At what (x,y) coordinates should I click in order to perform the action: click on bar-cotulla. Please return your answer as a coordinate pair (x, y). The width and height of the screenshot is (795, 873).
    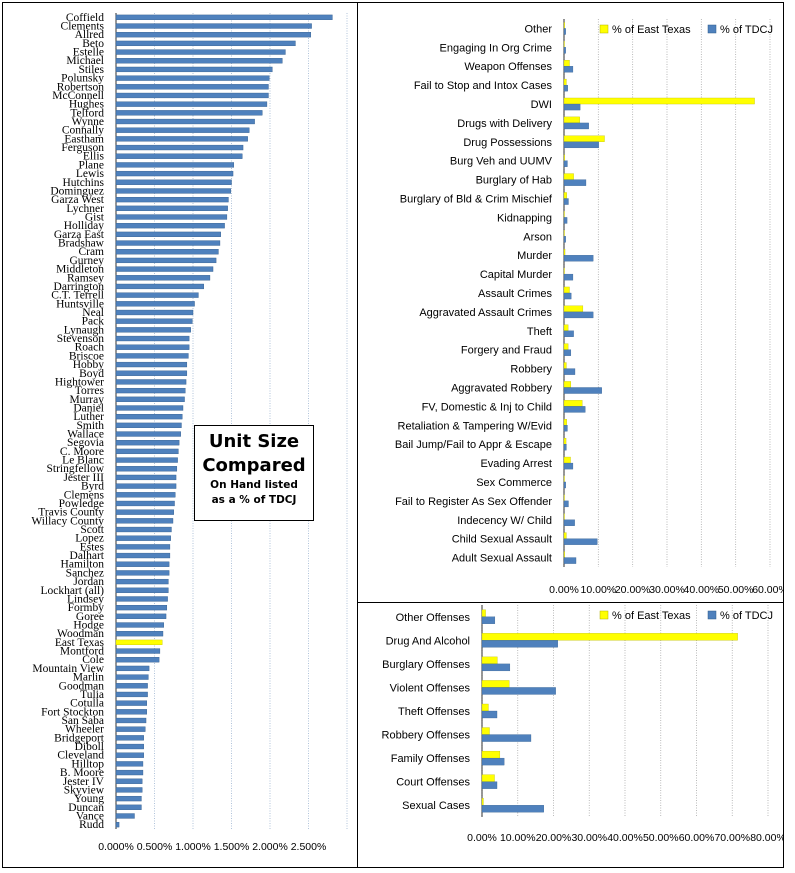
    Looking at the image, I should click on (131, 703).